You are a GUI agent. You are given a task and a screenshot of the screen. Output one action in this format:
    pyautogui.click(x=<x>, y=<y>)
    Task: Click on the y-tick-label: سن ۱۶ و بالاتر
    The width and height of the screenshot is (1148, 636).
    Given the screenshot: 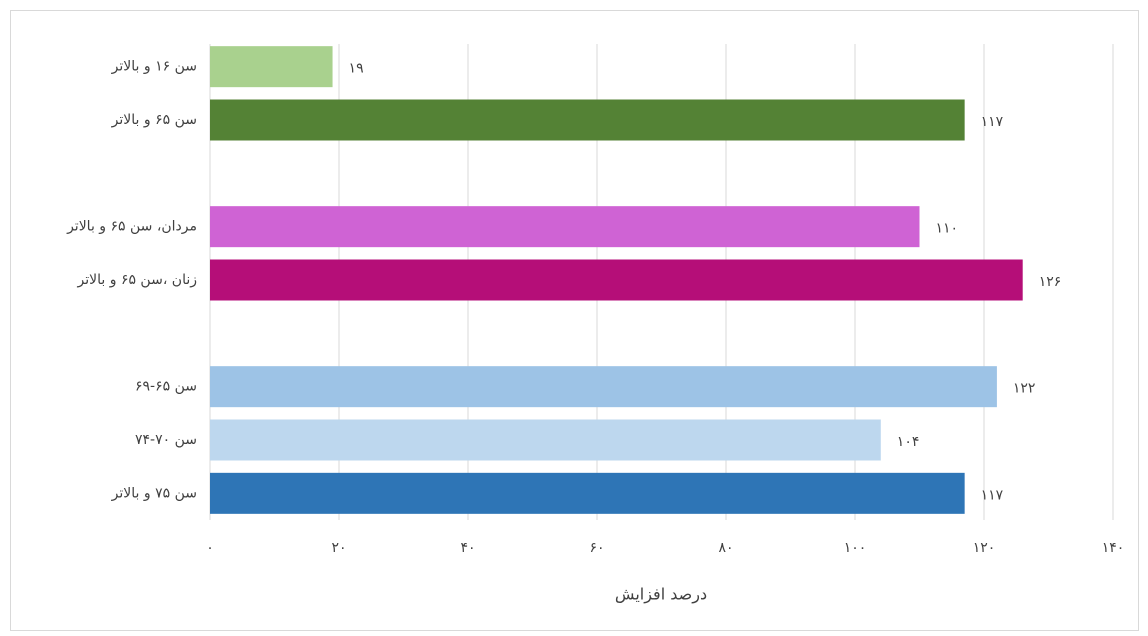 What is the action you would take?
    pyautogui.click(x=154, y=67)
    